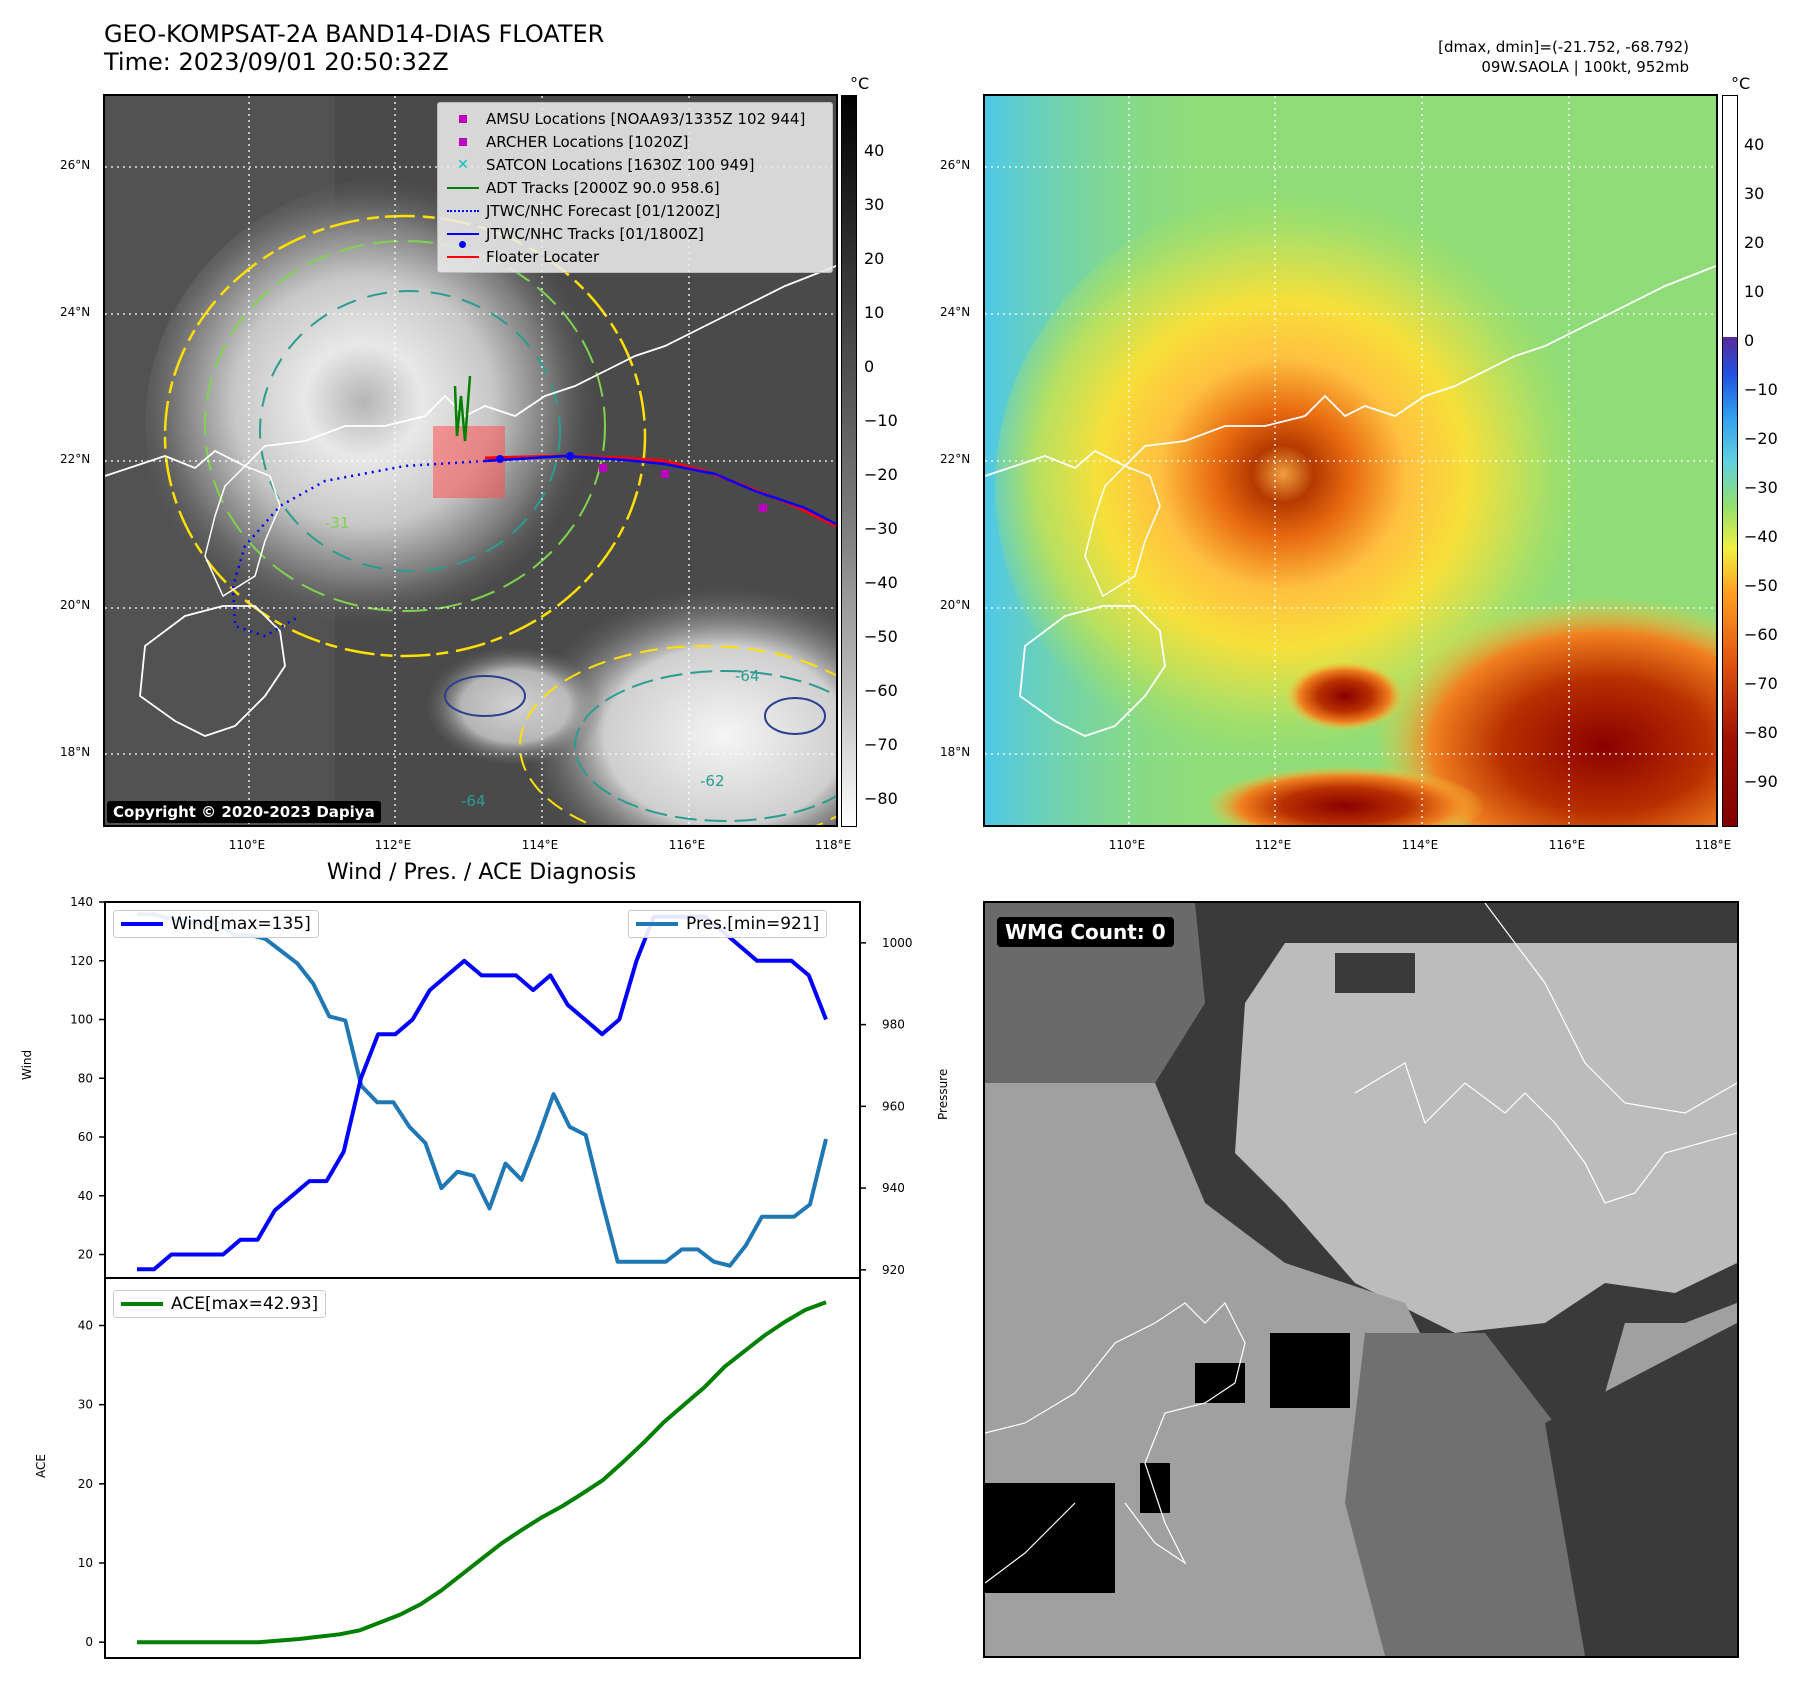  I want to click on south-cloud, so click(680, 705).